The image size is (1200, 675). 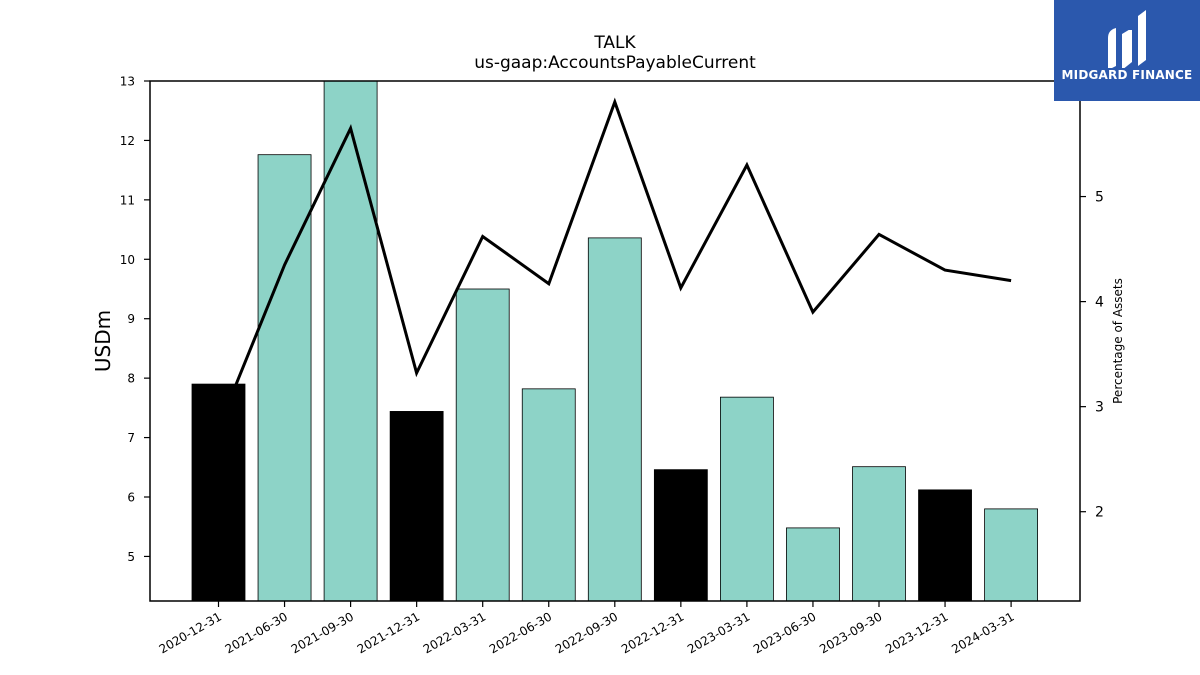 What do you see at coordinates (322, 632) in the screenshot?
I see `x-tick-label: 2021-09-30` at bounding box center [322, 632].